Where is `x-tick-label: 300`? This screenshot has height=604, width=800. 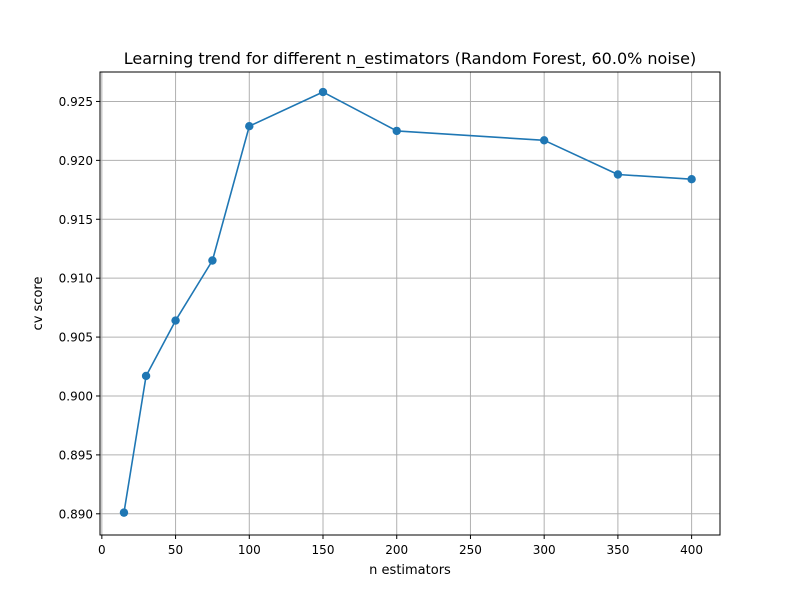 x-tick-label: 300 is located at coordinates (544, 550).